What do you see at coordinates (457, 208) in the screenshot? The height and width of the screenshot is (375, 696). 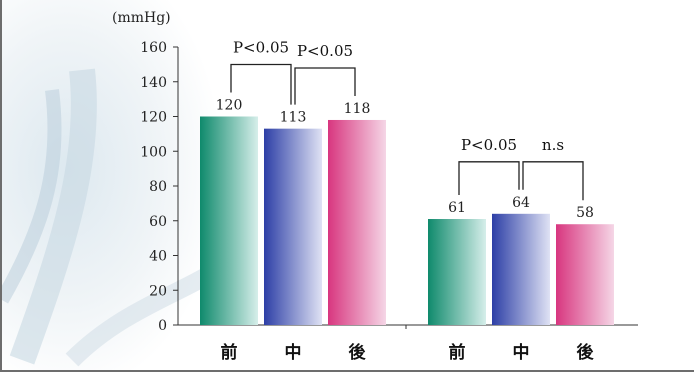 I see `bar-value-label: 61` at bounding box center [457, 208].